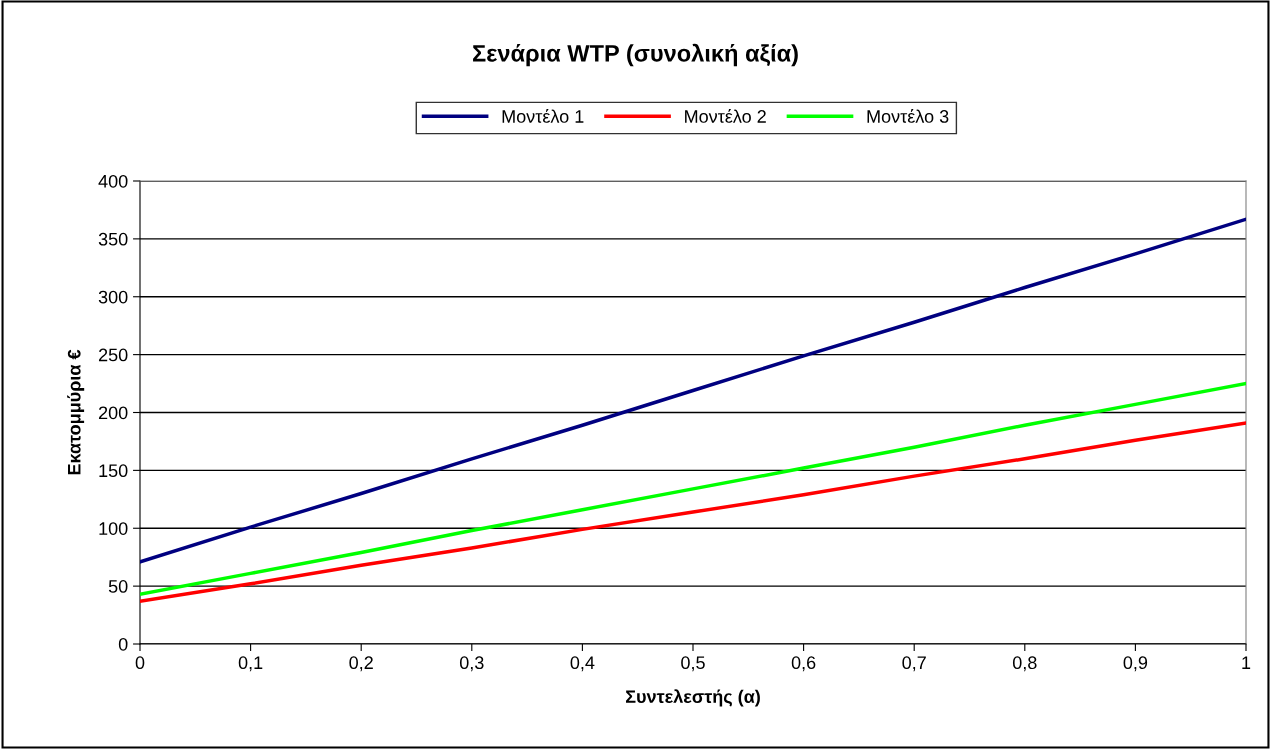 The height and width of the screenshot is (749, 1271). Describe the element at coordinates (113, 239) in the screenshot. I see `y-tick-label: 350` at that location.